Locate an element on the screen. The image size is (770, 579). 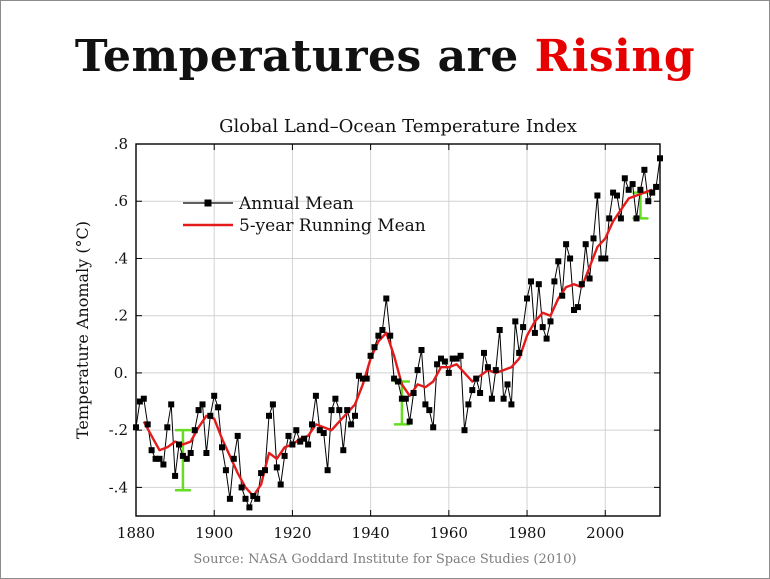
x-tick-label: 1920 is located at coordinates (292, 533).